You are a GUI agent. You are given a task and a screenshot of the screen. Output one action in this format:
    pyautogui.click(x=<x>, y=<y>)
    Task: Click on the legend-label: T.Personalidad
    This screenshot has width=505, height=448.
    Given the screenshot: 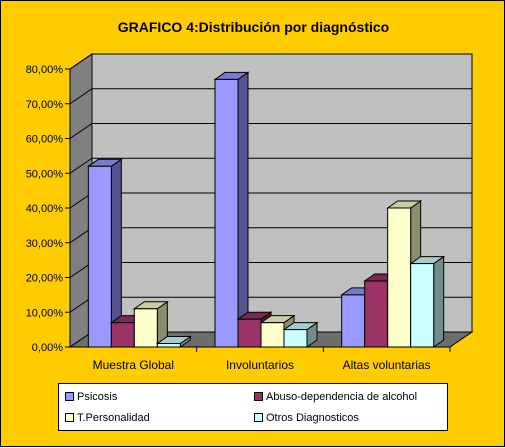 What is the action you would take?
    pyautogui.click(x=113, y=418)
    